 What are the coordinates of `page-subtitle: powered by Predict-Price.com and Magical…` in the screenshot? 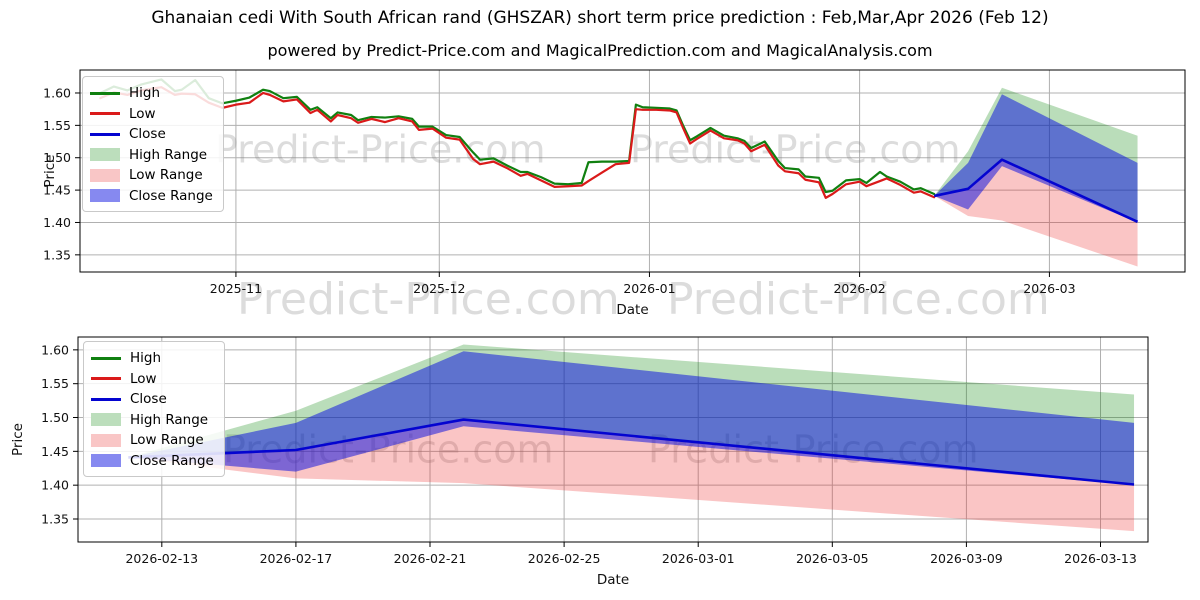 It's located at (600, 50).